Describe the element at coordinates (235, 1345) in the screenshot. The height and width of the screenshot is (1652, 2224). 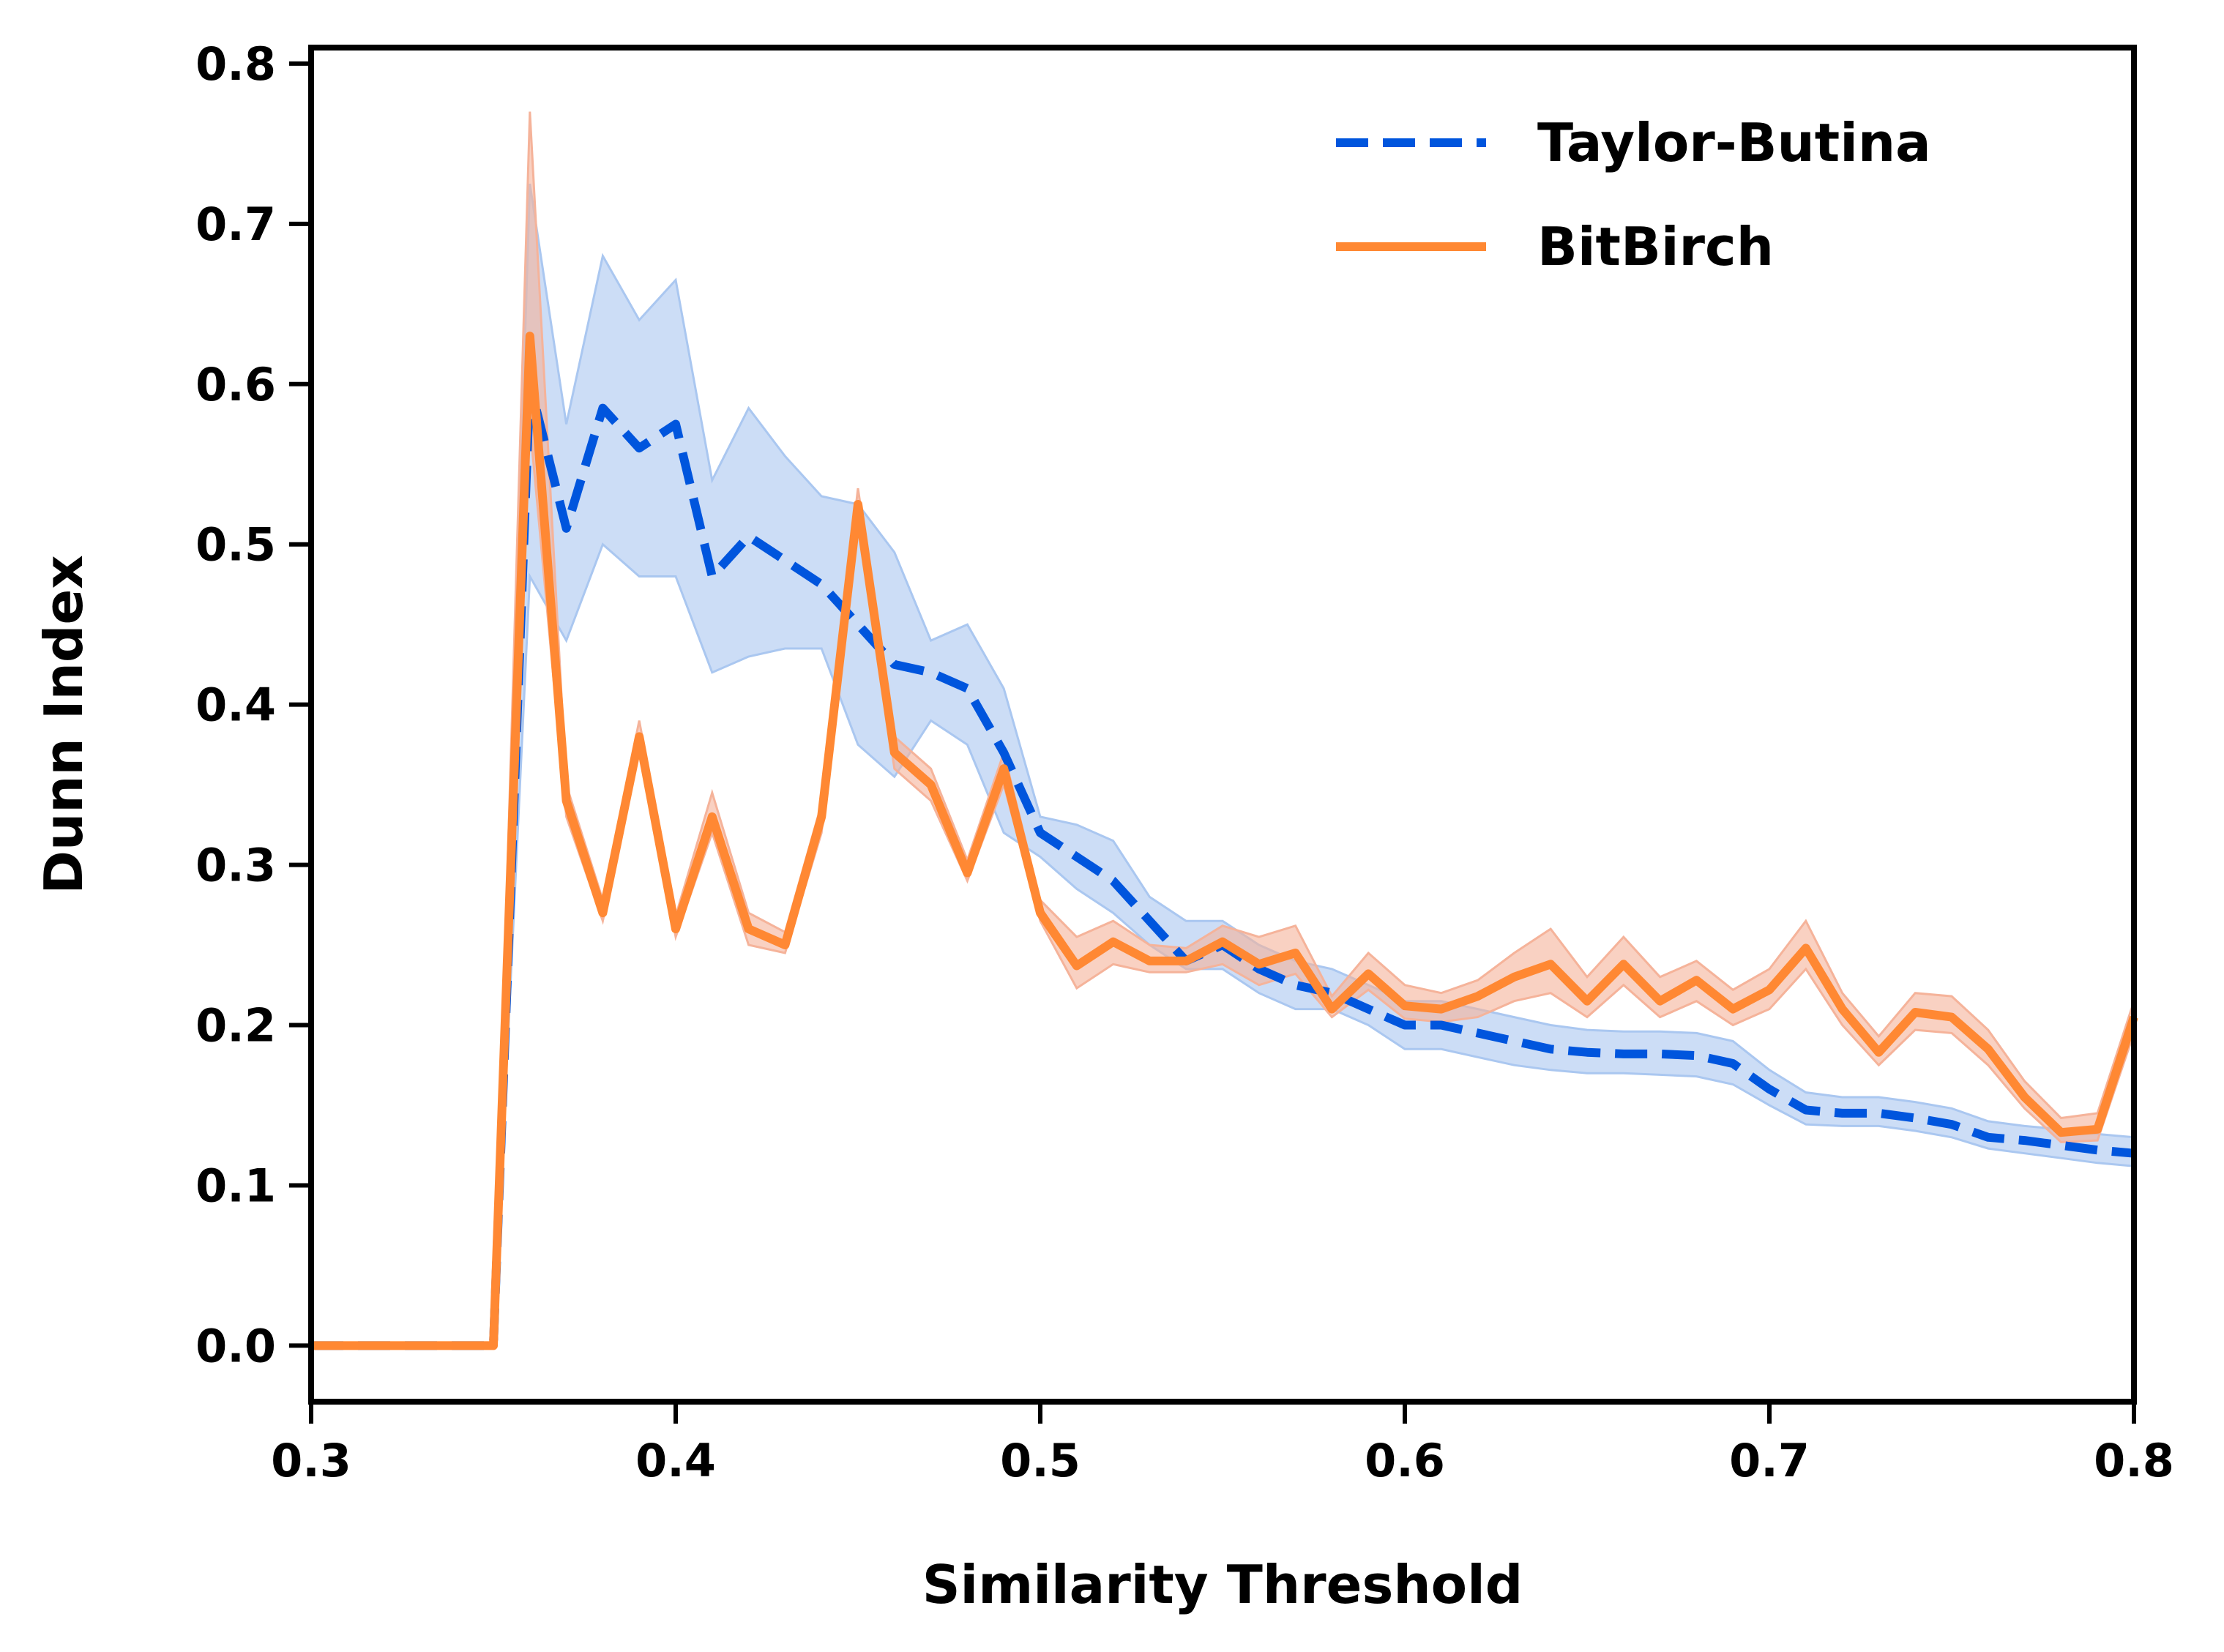
I see `y-tick-label: 0.0` at that location.